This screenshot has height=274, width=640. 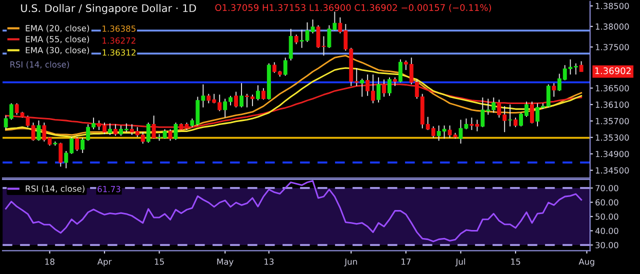 What do you see at coordinates (58, 28) in the screenshot?
I see `legend-label: EMA (20, close)` at bounding box center [58, 28].